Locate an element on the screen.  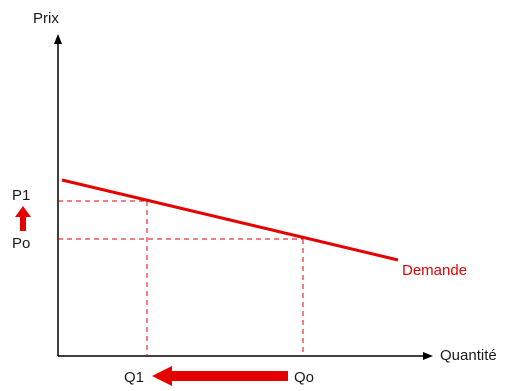
demand-curve-label: Demande is located at coordinates (435, 270).